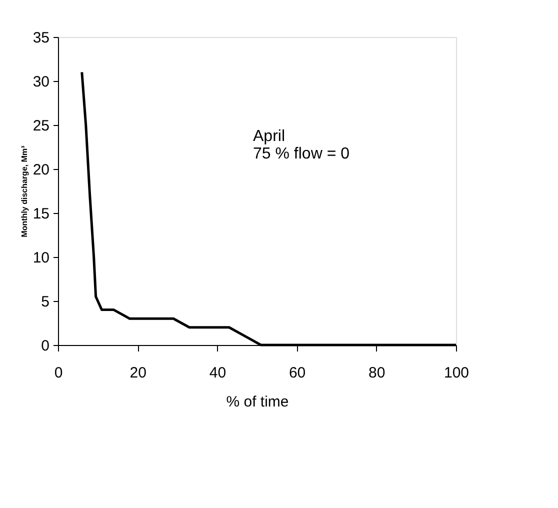  What do you see at coordinates (301, 153) in the screenshot?
I see `annotation: 75 % flow = 0` at bounding box center [301, 153].